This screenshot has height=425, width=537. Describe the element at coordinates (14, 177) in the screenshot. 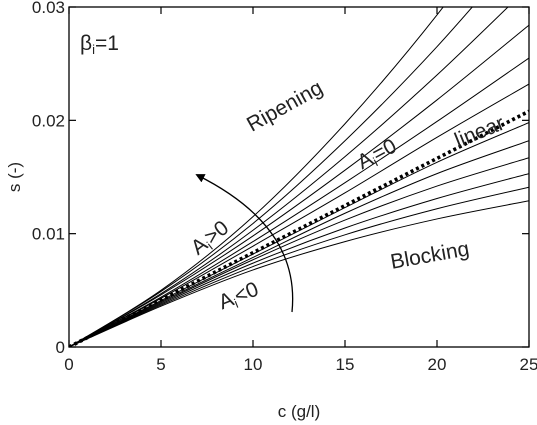

I see `y-axis-label: s (-)` at that location.